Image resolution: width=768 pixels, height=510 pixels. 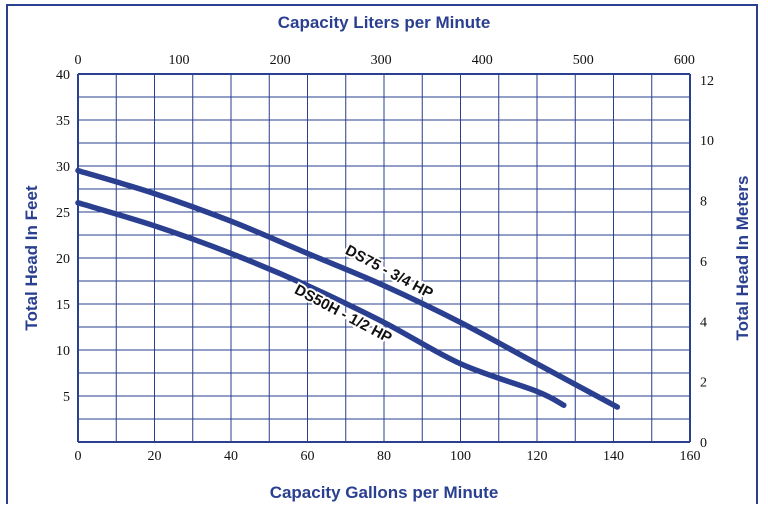 I want to click on x-tick-label: 160, so click(x=690, y=456).